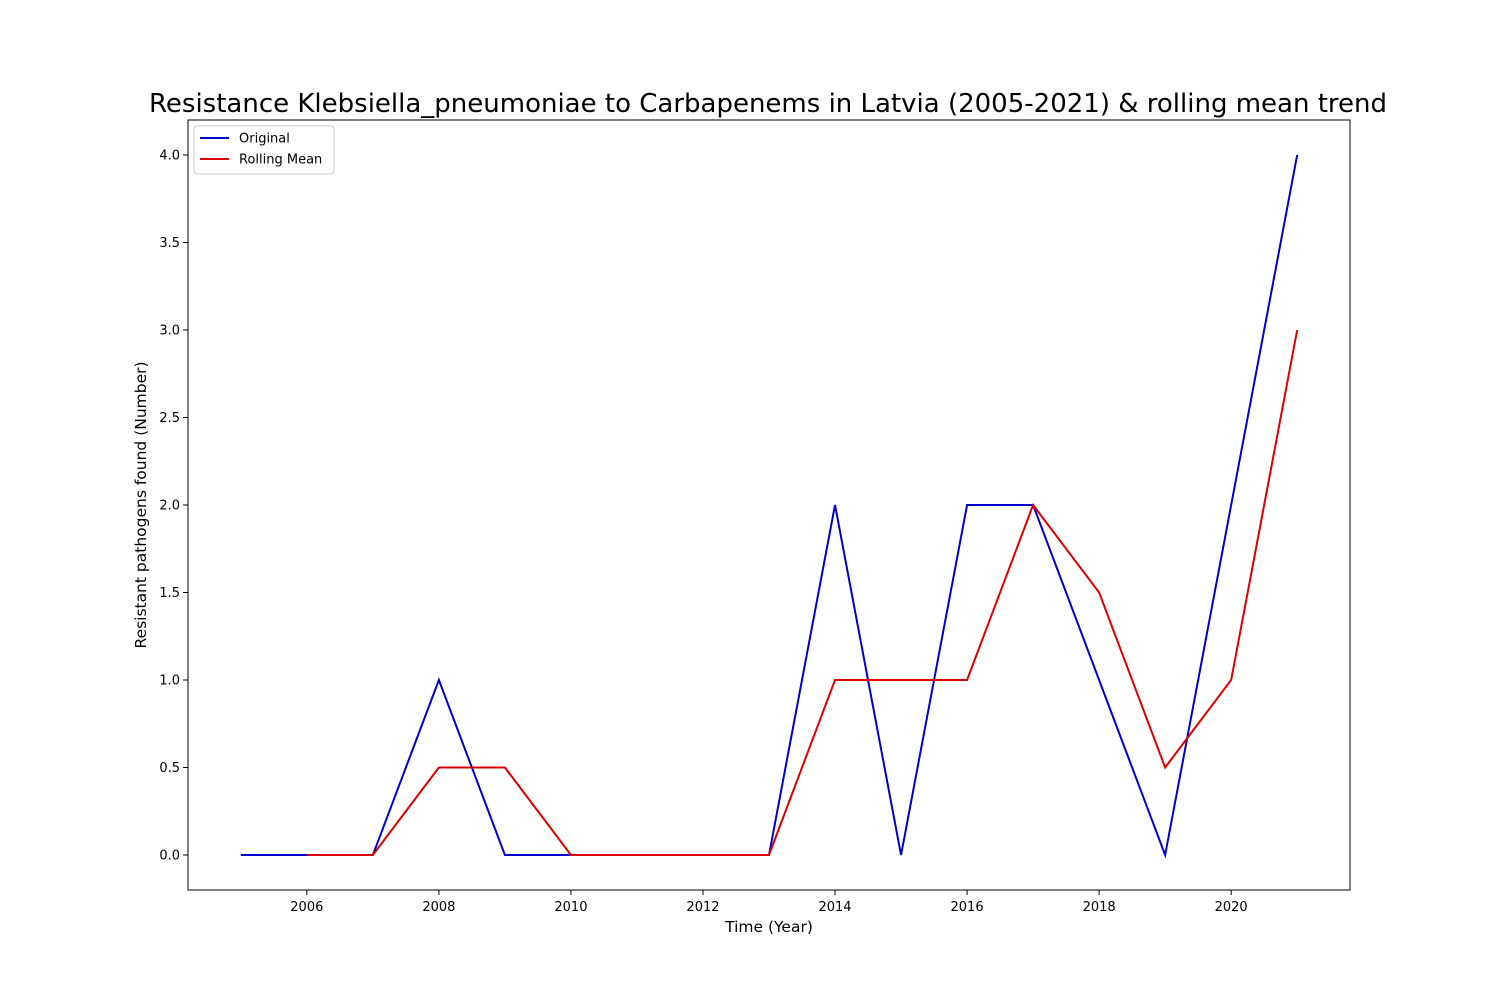 This screenshot has height=1000, width=1500. Describe the element at coordinates (280, 160) in the screenshot. I see `legend-label: Rolling Mean` at that location.